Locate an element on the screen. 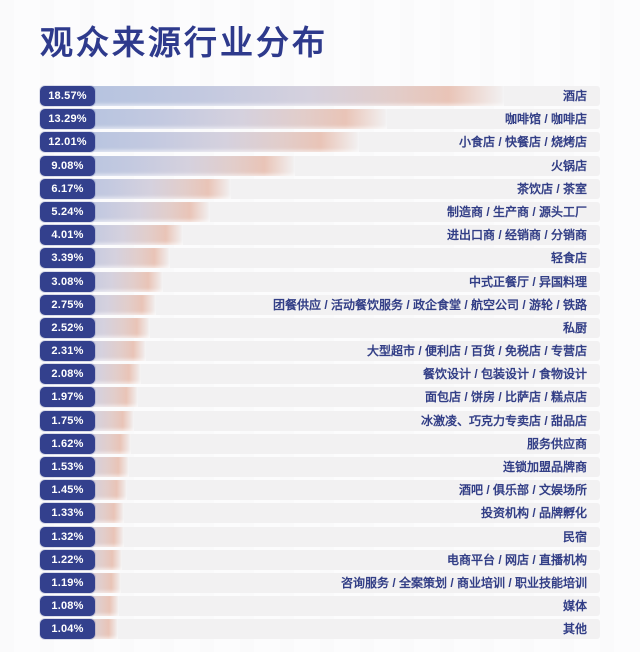 This screenshot has height=652, width=640. category-label: 连锁加盟品牌商 is located at coordinates (544, 467).